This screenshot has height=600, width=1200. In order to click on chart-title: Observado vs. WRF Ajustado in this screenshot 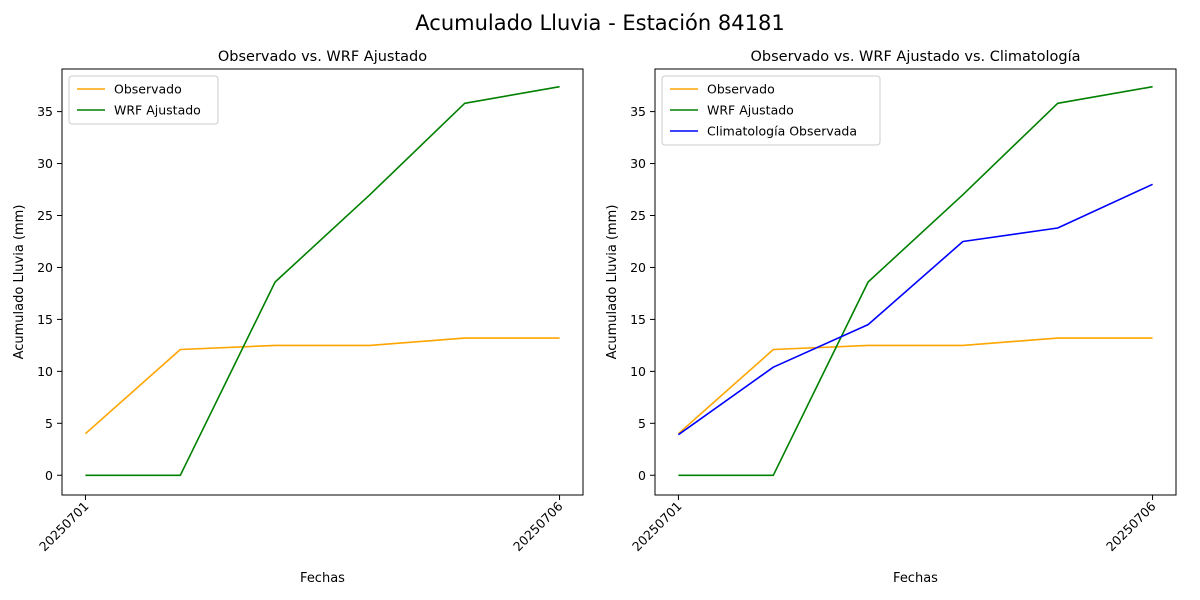, I will do `click(322, 57)`.